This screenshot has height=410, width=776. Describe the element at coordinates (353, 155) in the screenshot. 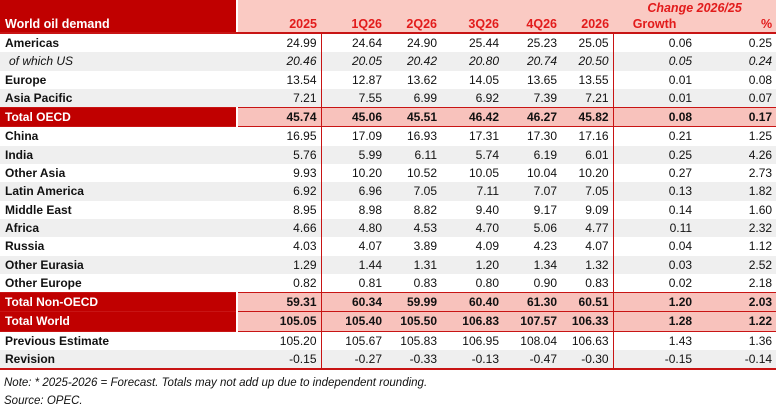

I see `cell: 5.99` at that location.